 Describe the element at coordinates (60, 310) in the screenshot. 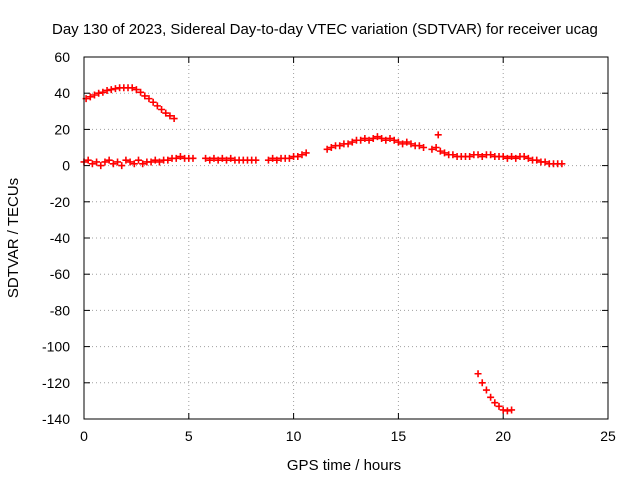

I see `y-tick-label: -80` at that location.